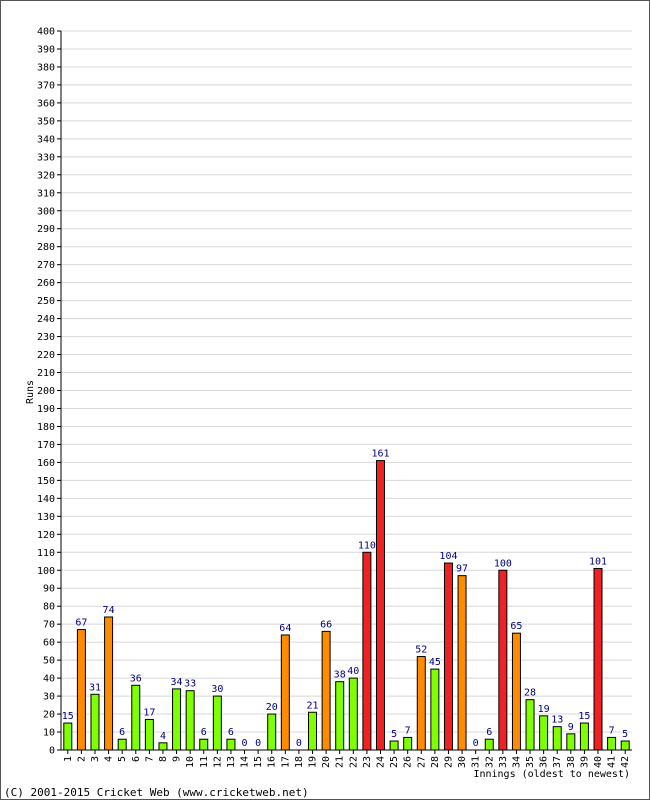  What do you see at coordinates (217, 689) in the screenshot?
I see `data-label: 30` at bounding box center [217, 689].